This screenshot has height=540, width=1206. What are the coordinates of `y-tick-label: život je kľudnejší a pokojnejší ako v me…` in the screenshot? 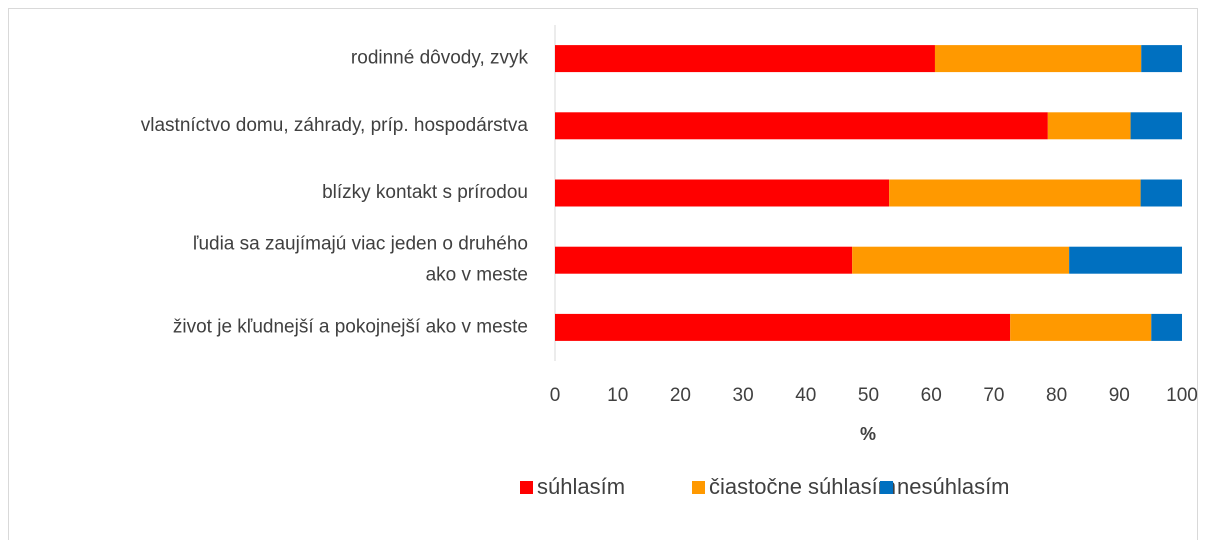 It's located at (350, 326).